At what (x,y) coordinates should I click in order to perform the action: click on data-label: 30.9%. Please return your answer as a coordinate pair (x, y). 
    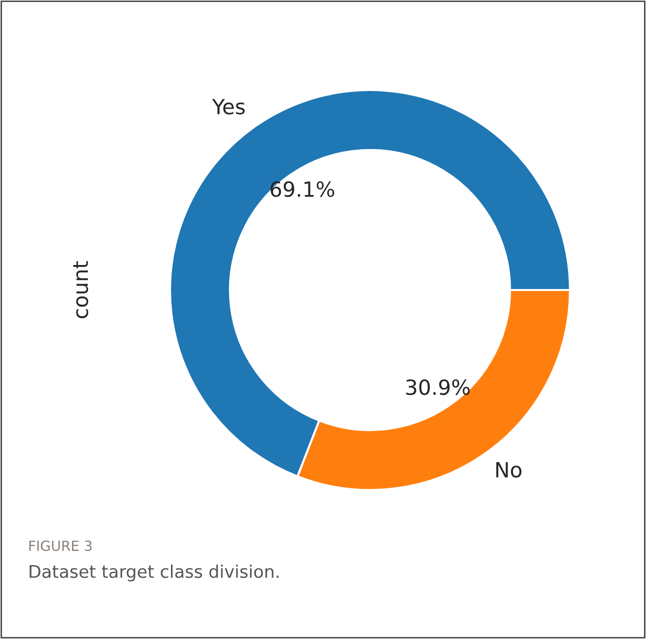
    Looking at the image, I should click on (438, 387).